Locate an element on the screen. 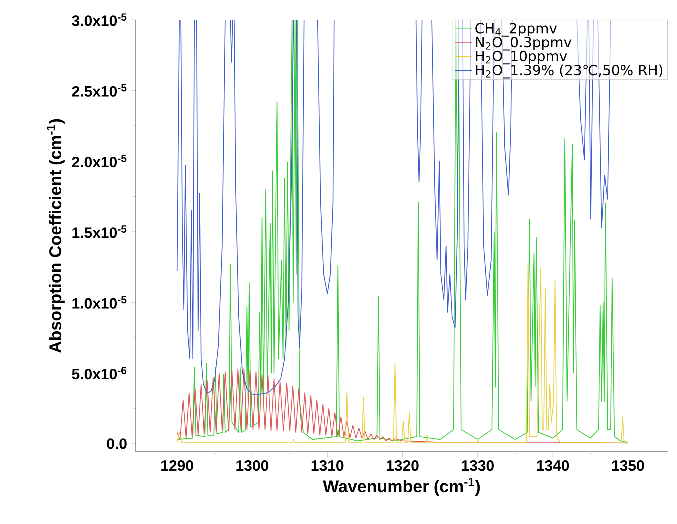  x-tick-label: 1310 is located at coordinates (328, 466).